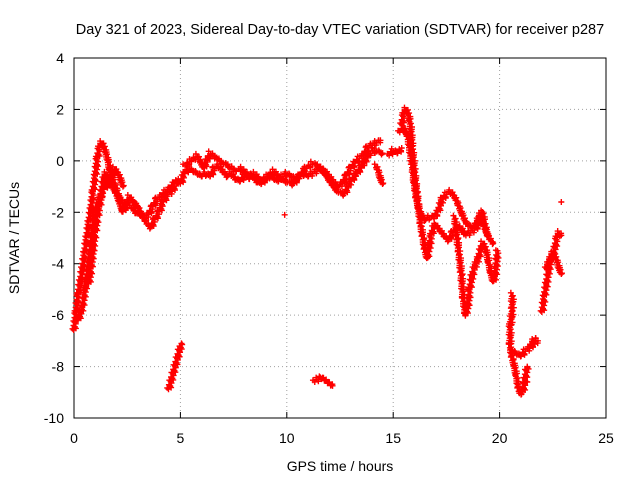 The height and width of the screenshot is (480, 640). Describe the element at coordinates (54, 418) in the screenshot. I see `y-tick-label: -10` at that location.